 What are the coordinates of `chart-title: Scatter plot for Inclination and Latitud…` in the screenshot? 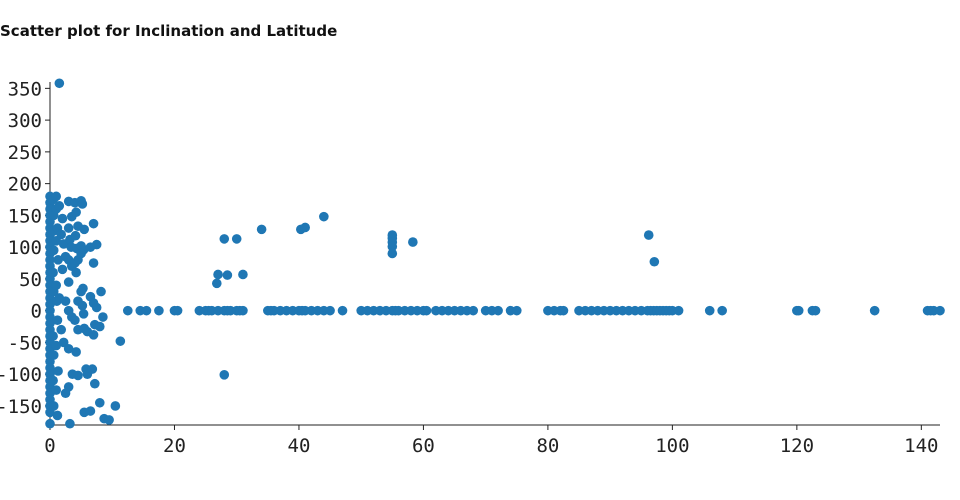 It's located at (169, 31).